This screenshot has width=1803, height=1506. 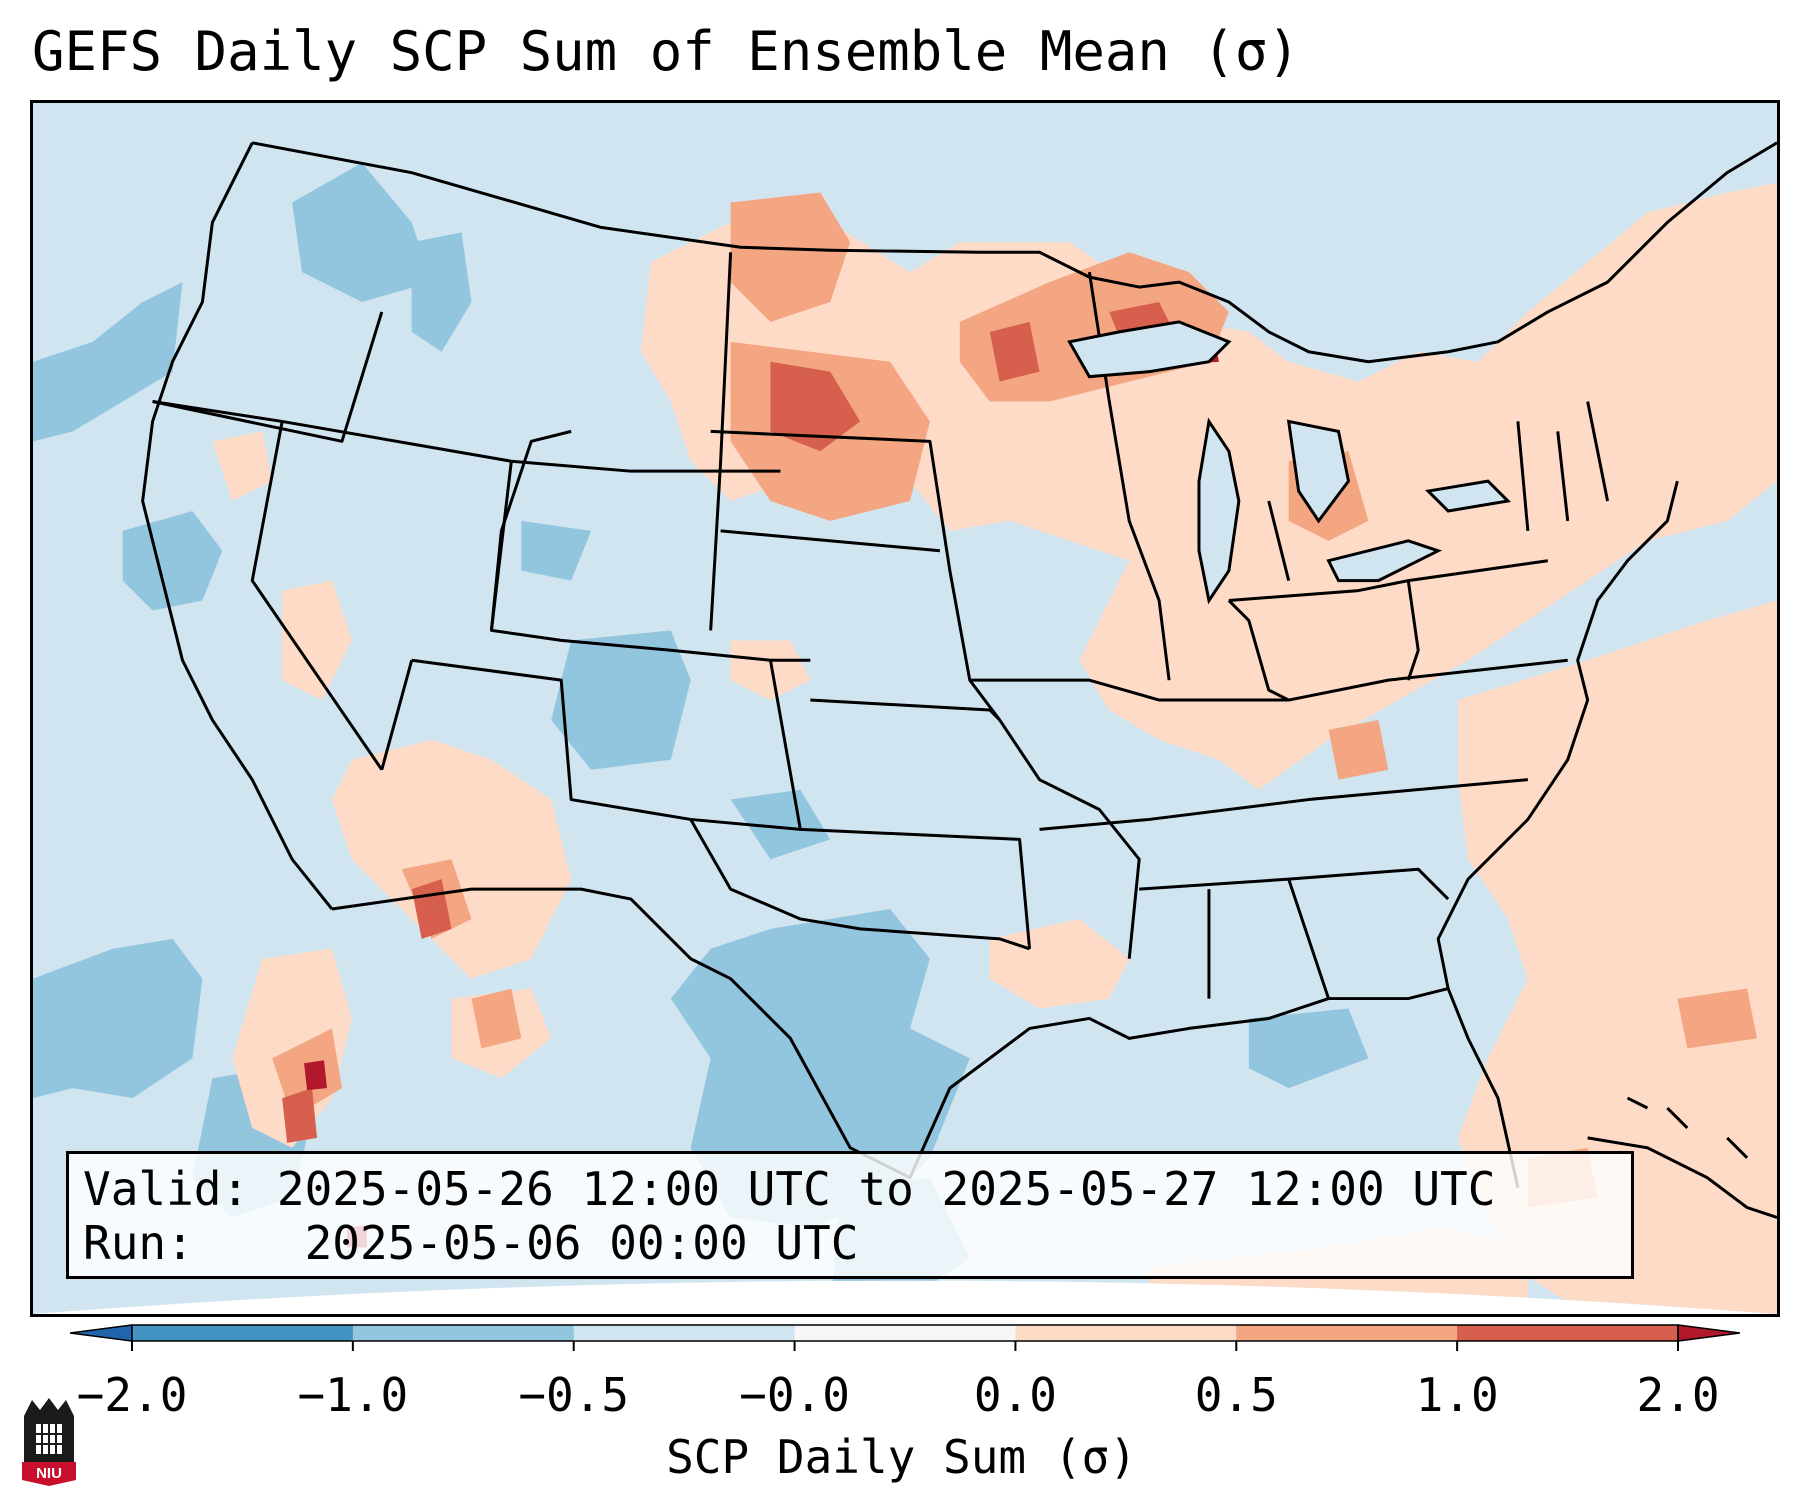 I want to click on colorbar-extend-high, so click(x=1708, y=1333).